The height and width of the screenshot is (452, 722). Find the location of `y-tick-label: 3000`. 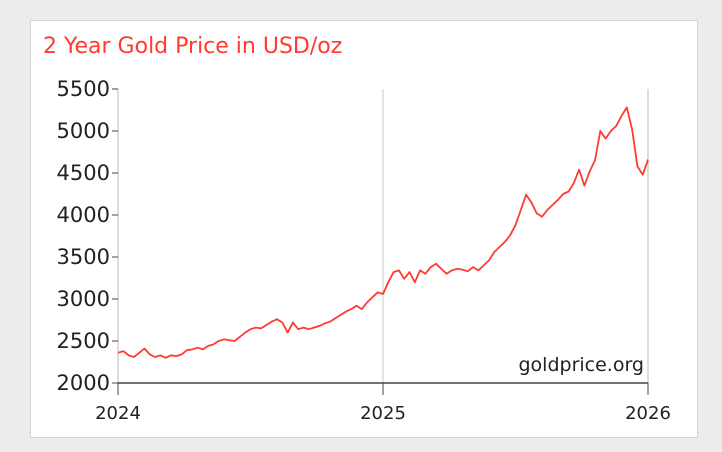

y-tick-label: 3000 is located at coordinates (83, 299).